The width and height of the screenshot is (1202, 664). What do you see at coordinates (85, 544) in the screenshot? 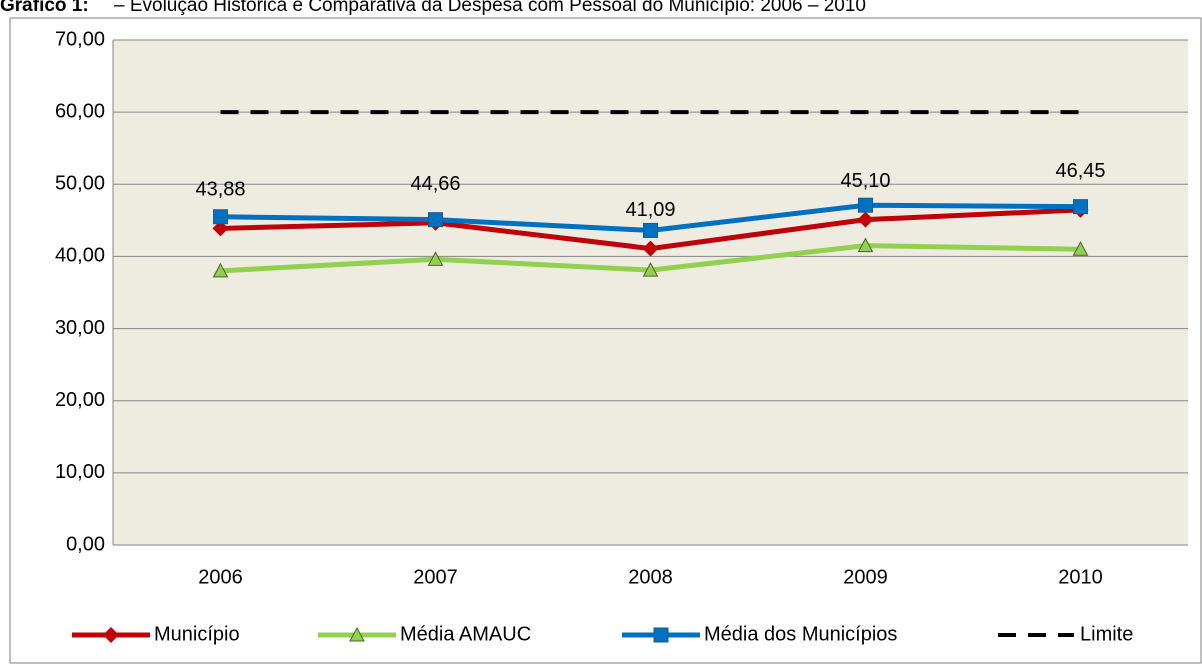
I see `y-tick-label: 0,00` at bounding box center [85, 544].